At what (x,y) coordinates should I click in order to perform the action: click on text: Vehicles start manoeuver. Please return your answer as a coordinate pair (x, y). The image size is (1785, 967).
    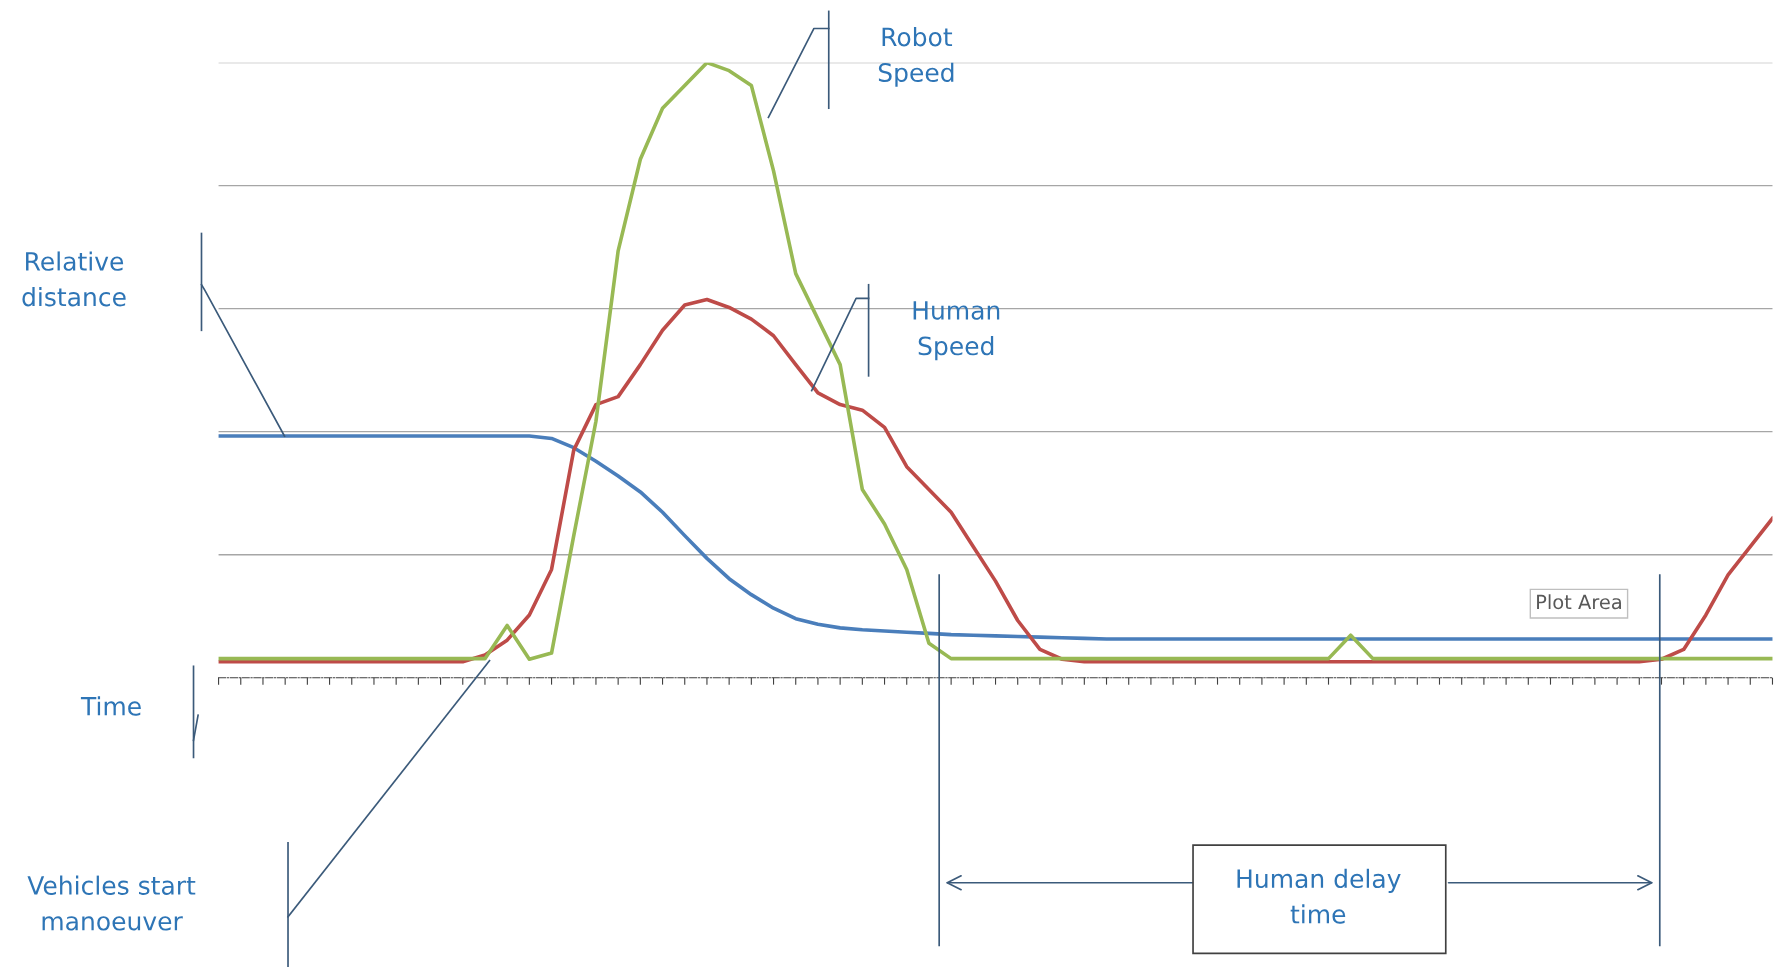
    Looking at the image, I should click on (111, 903).